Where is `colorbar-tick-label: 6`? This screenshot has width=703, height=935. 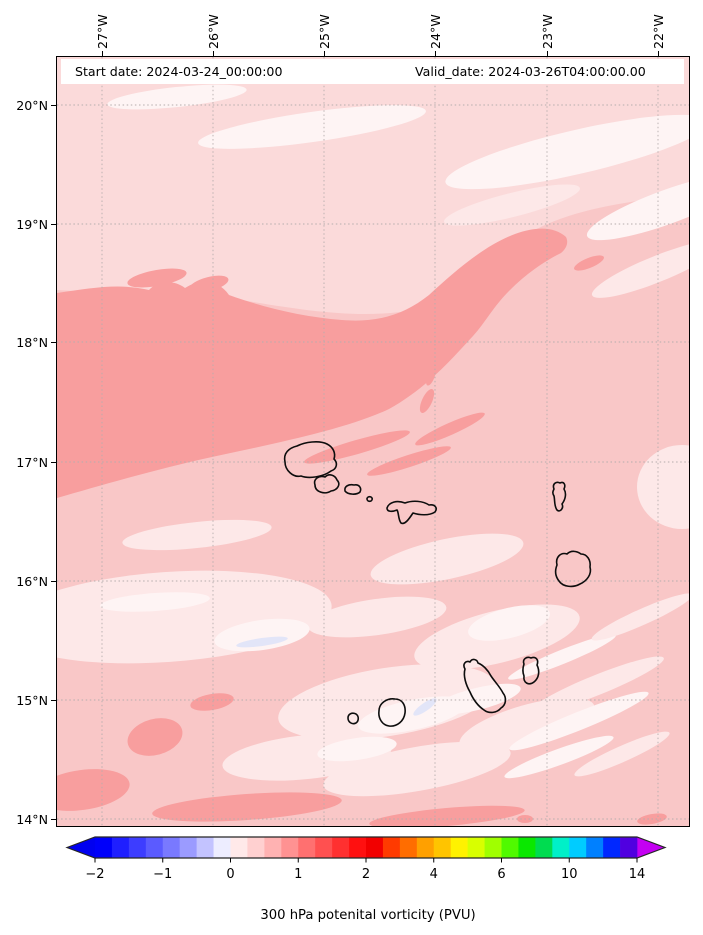
colorbar-tick-label: 6 is located at coordinates (501, 874).